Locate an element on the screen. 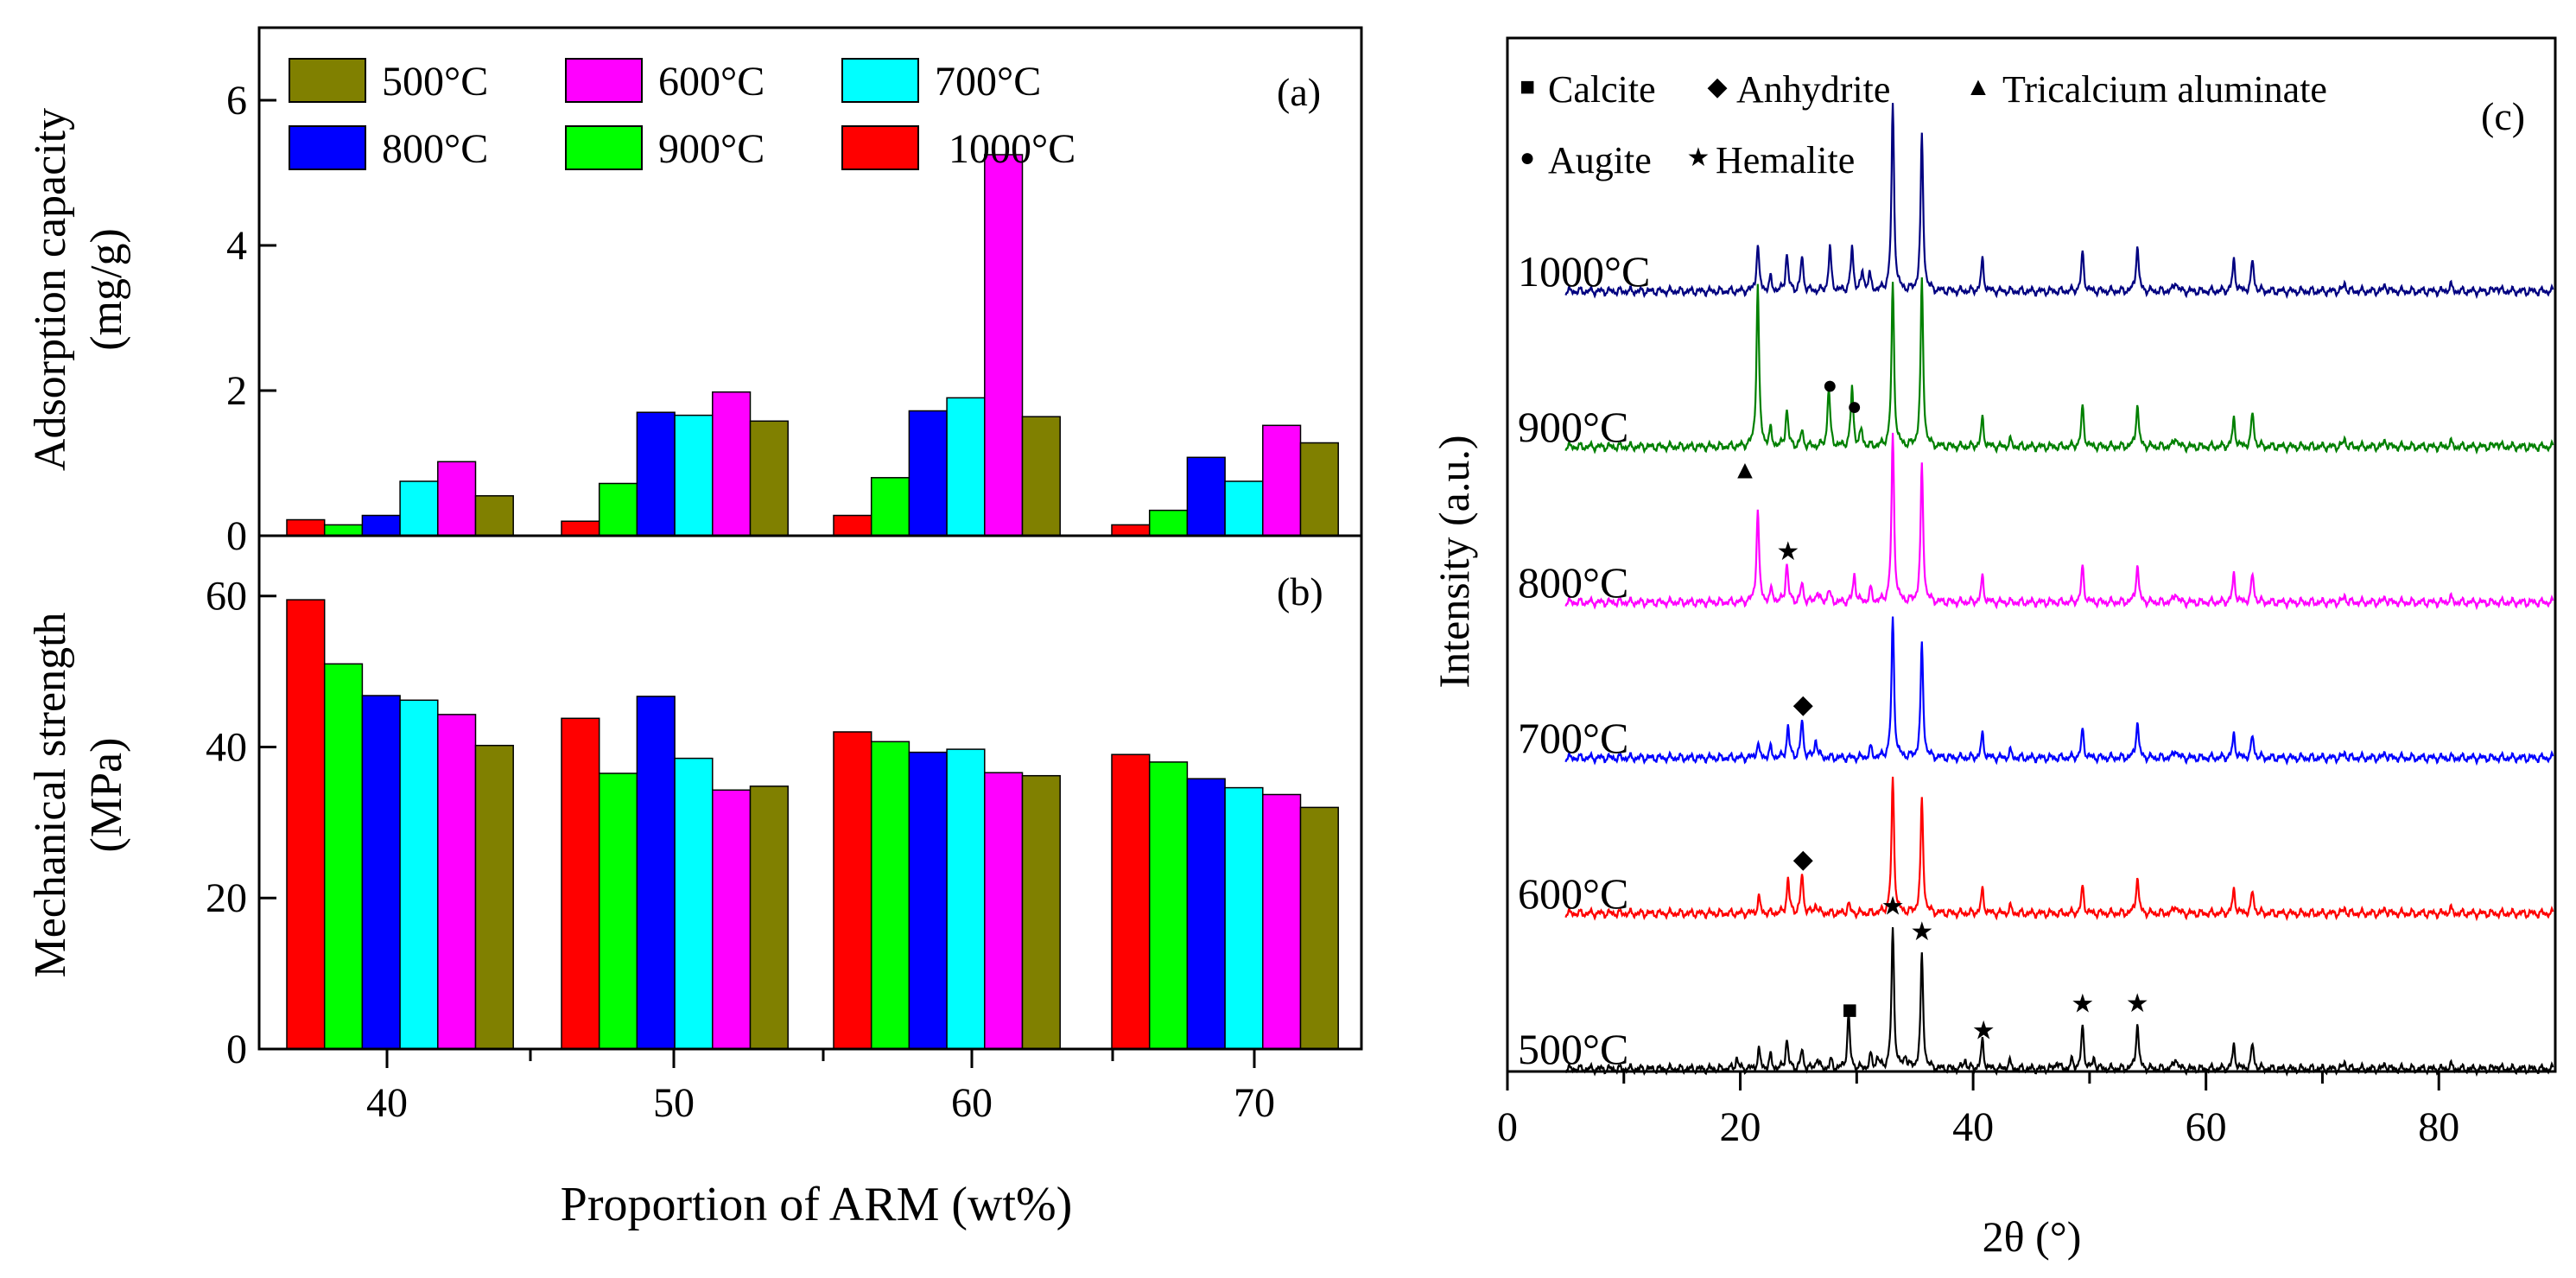 Image resolution: width=2576 pixels, height=1278 pixels. x-tick-label: 70 is located at coordinates (1254, 1103).